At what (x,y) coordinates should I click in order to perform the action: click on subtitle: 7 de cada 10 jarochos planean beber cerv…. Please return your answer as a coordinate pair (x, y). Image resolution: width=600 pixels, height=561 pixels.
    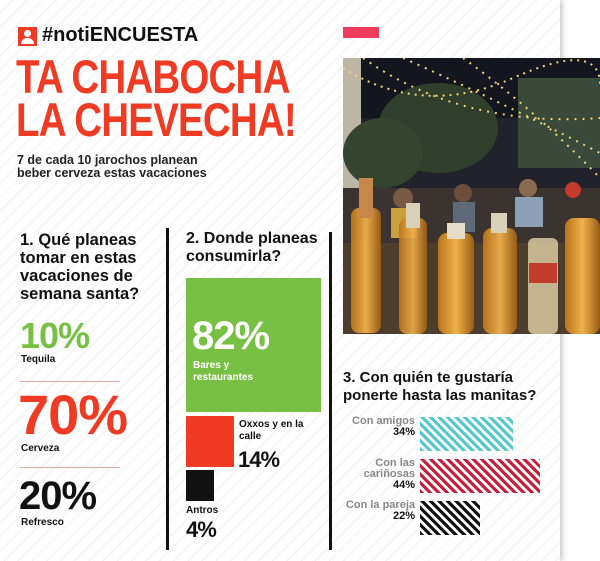
    Looking at the image, I should click on (112, 166).